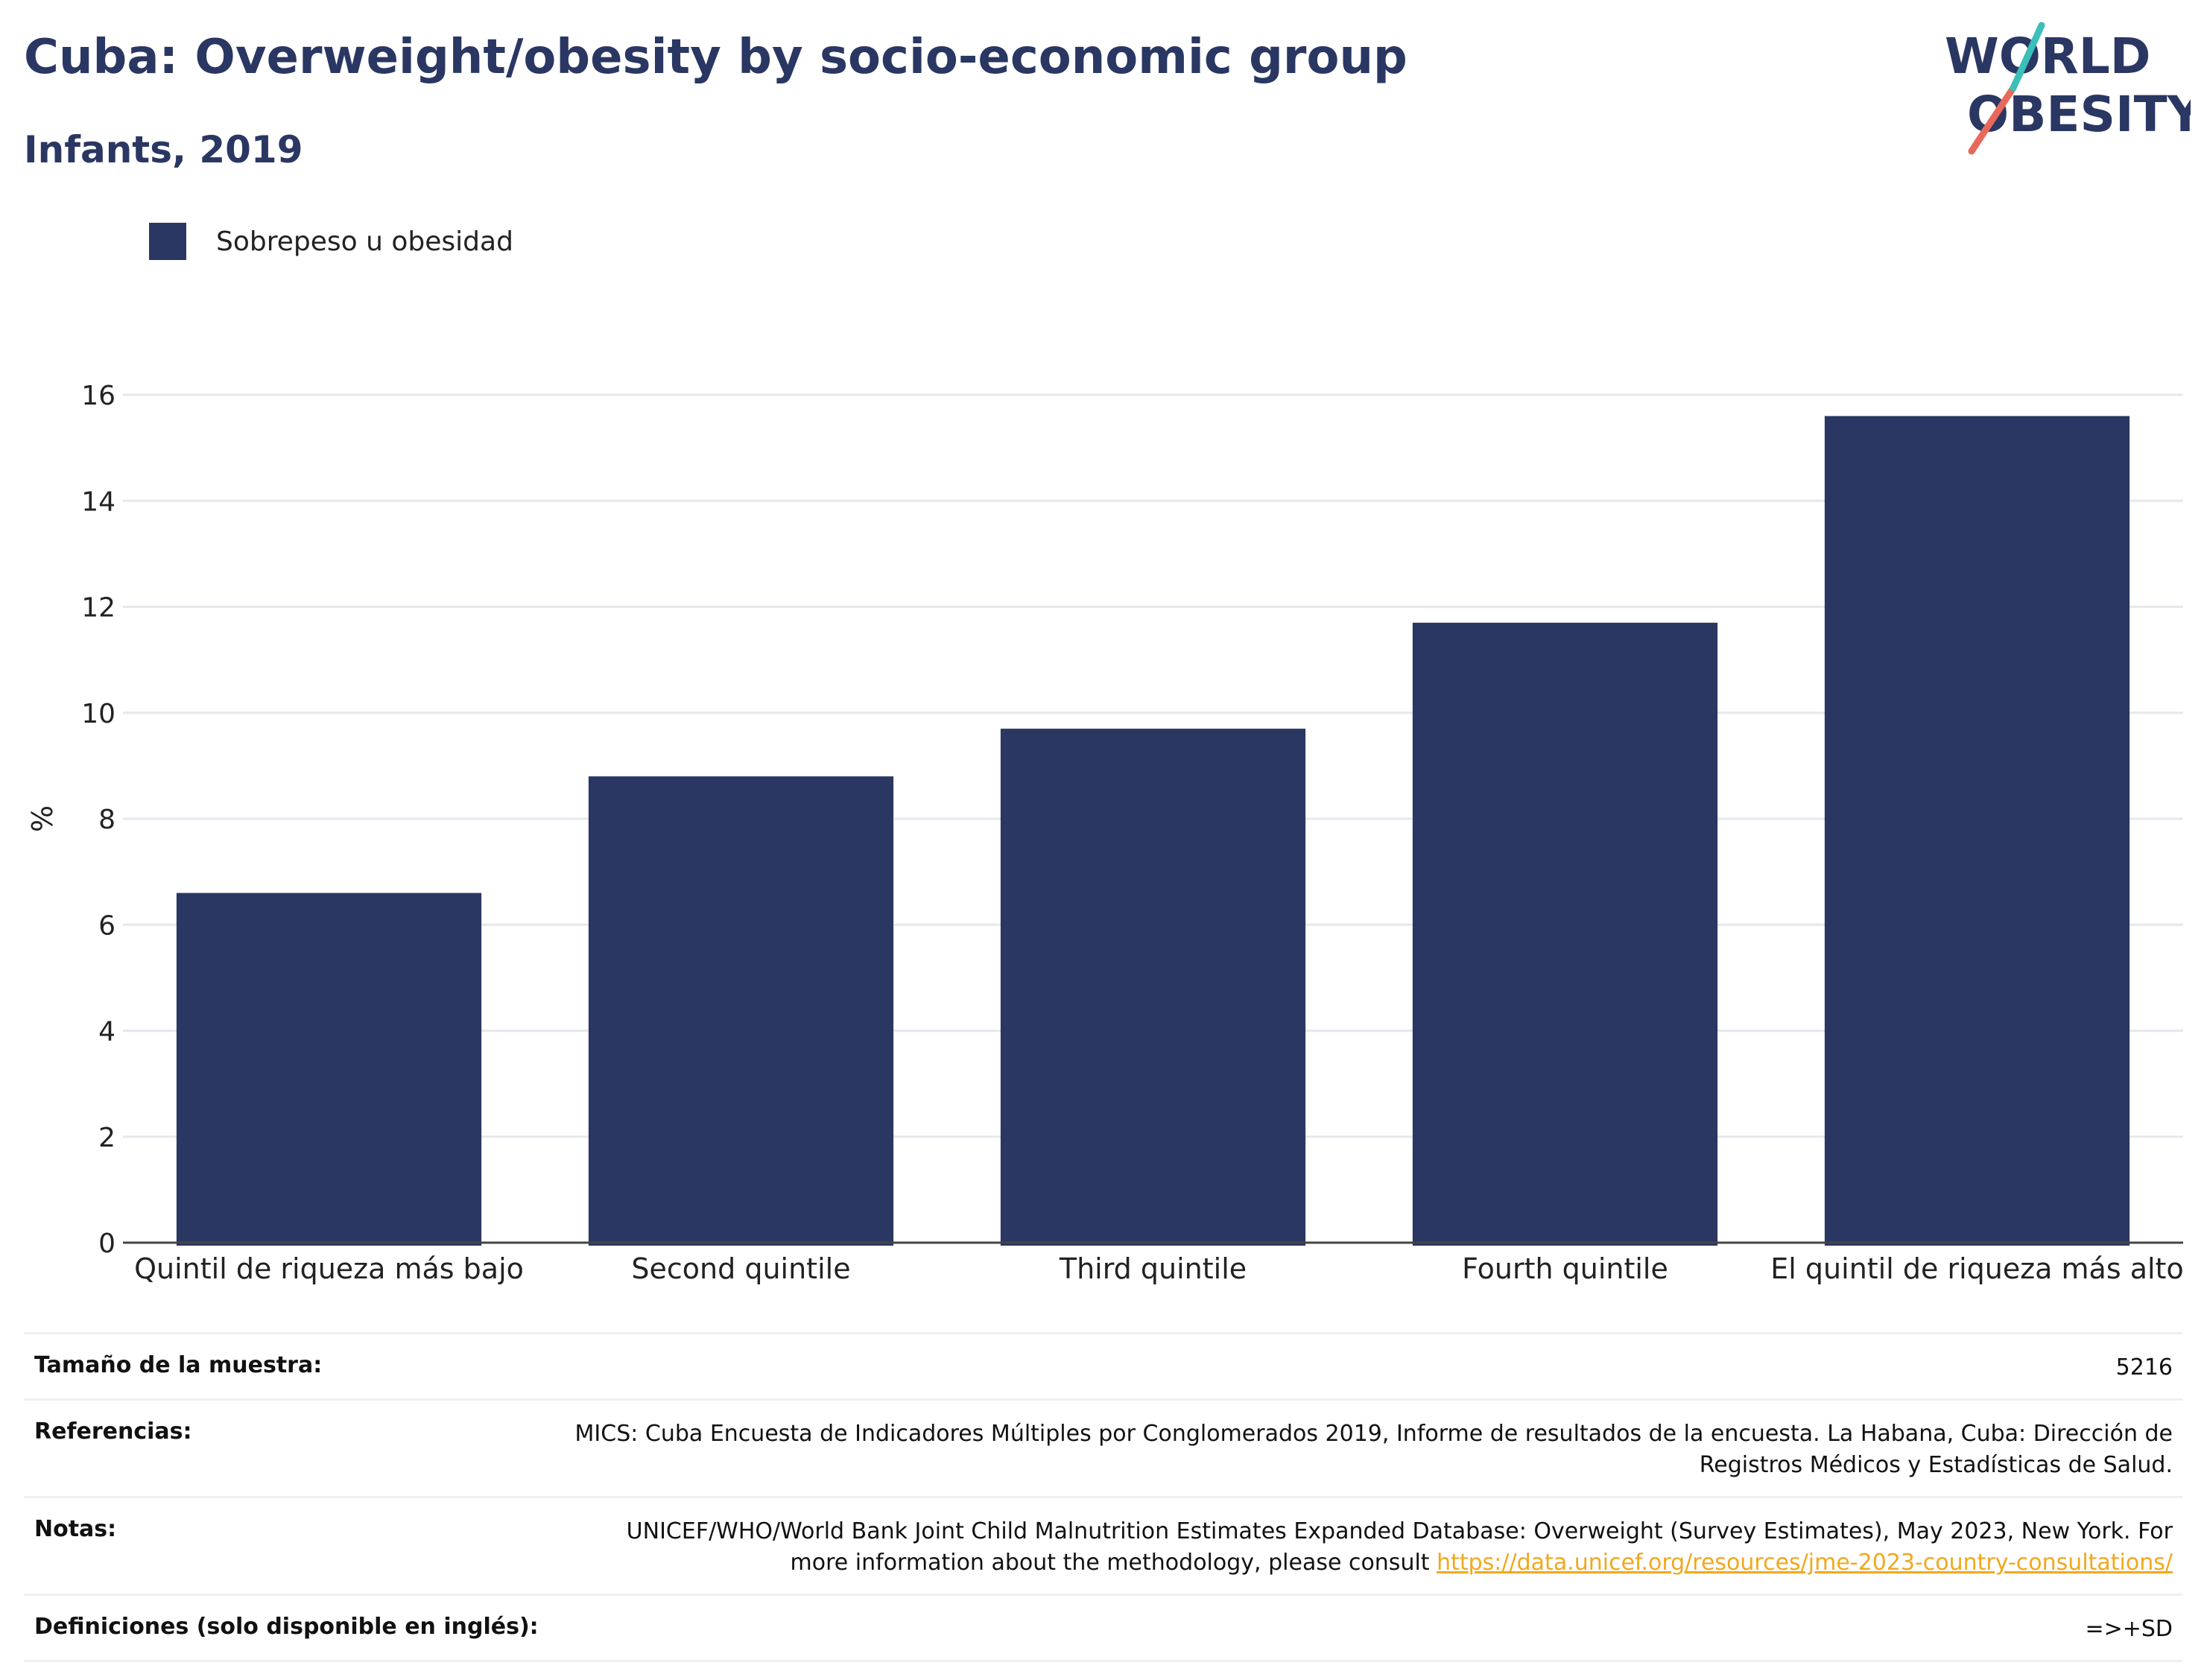  I want to click on logo-slash-teal, so click(2028, 57).